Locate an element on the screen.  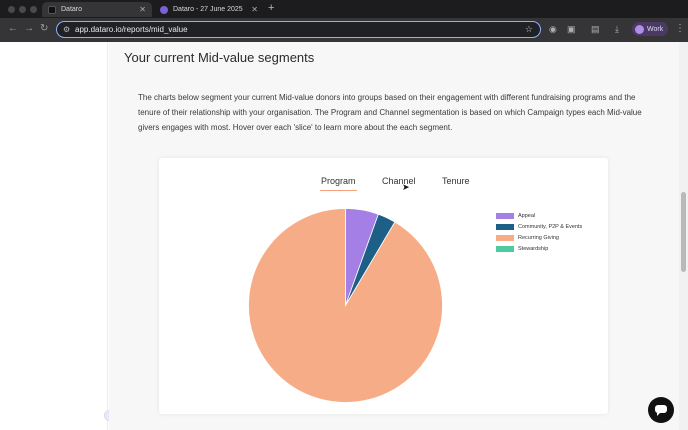
tab-label: Dataro is located at coordinates (72, 9).